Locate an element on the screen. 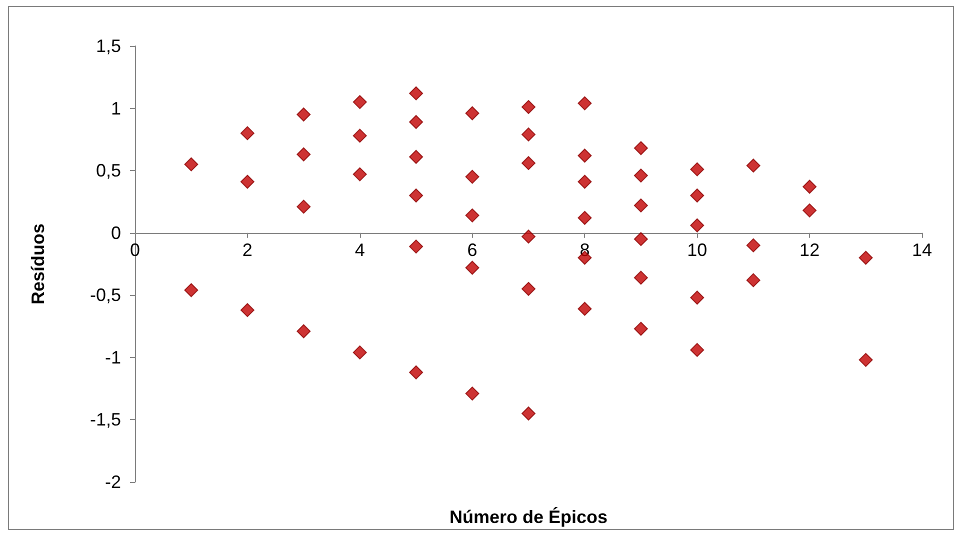 The width and height of the screenshot is (961, 536). x-tick-label: 0 is located at coordinates (135, 250).